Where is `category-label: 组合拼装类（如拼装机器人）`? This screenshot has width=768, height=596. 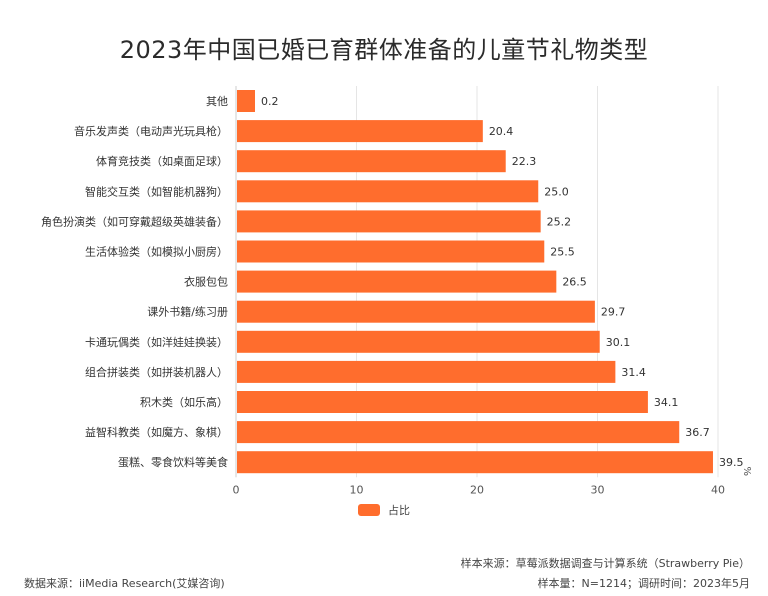
category-label: 组合拼装类（如拼装机器人） is located at coordinates (156, 372).